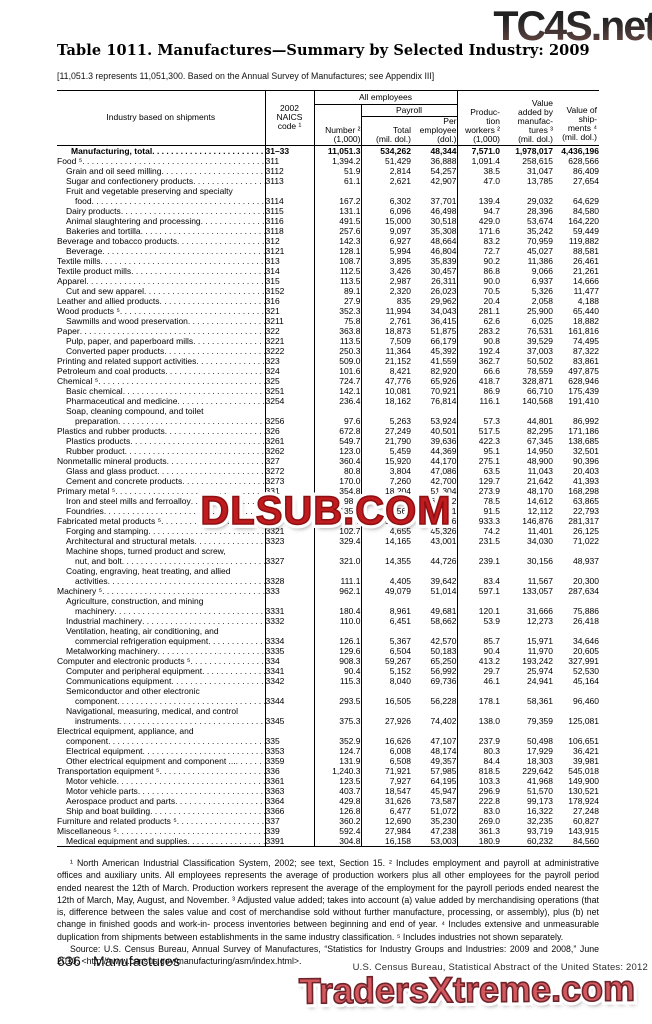 This screenshot has width=652, height=1024. What do you see at coordinates (290, 450) in the screenshot?
I see `naics-code-cell: 3262` at bounding box center [290, 450].